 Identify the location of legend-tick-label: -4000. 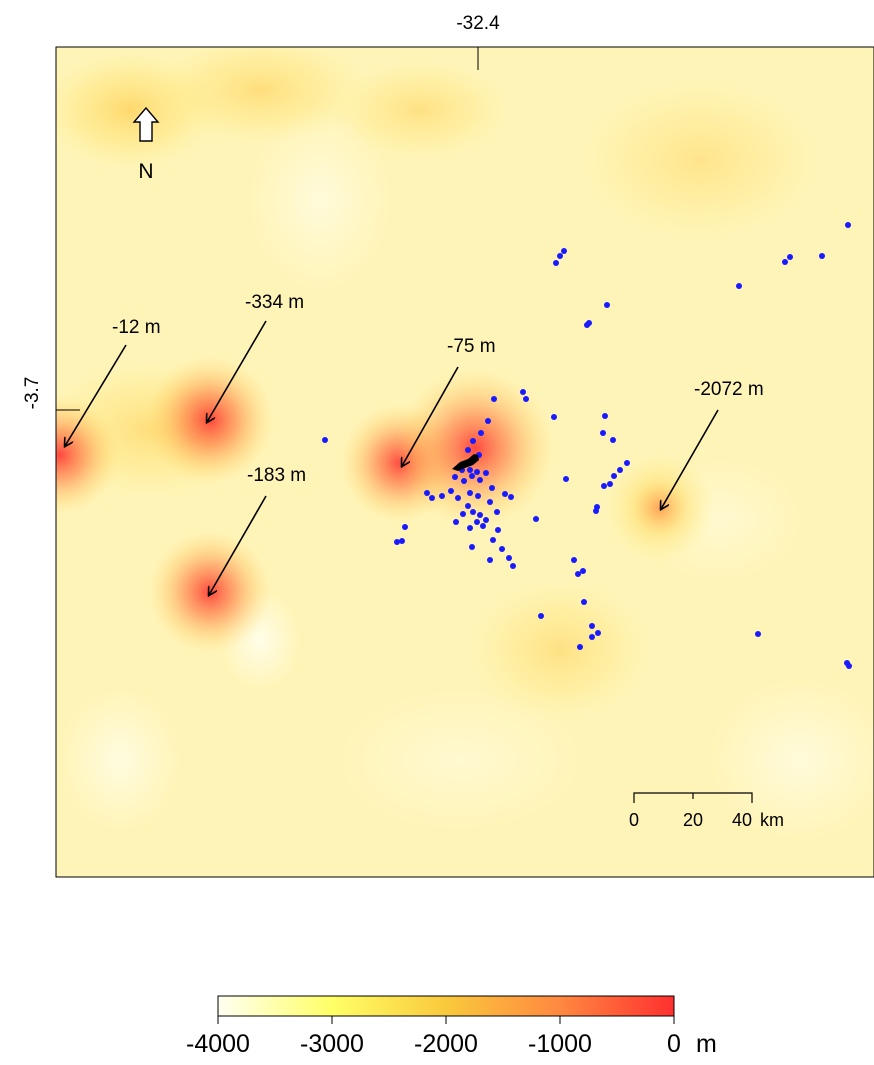
(218, 1044).